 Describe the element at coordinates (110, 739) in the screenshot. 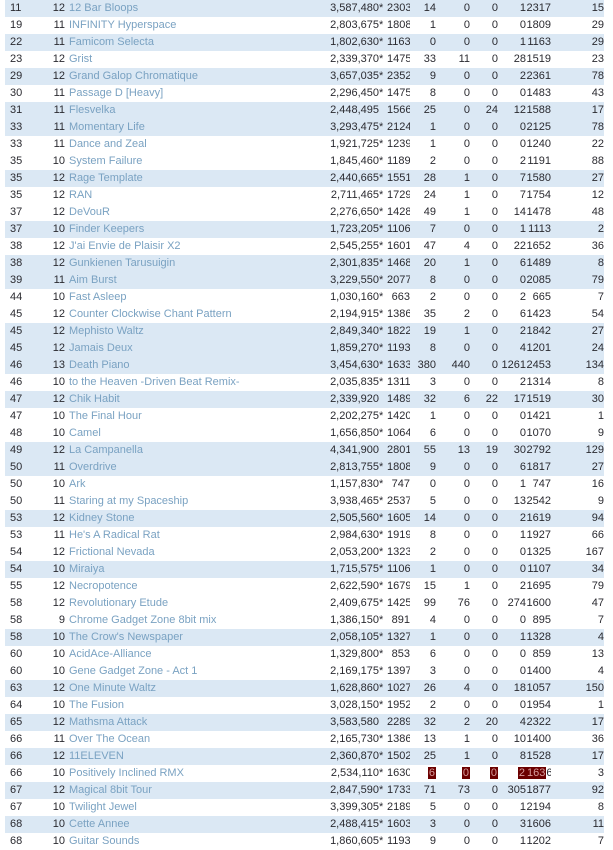

I see `song-title-link: Over The Ocean` at that location.